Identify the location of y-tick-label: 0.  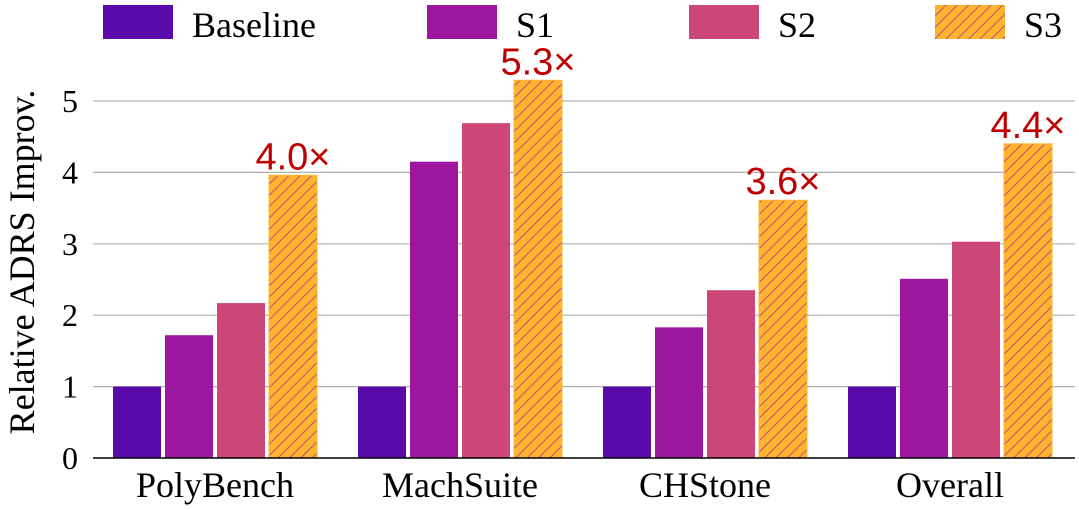
(70, 458).